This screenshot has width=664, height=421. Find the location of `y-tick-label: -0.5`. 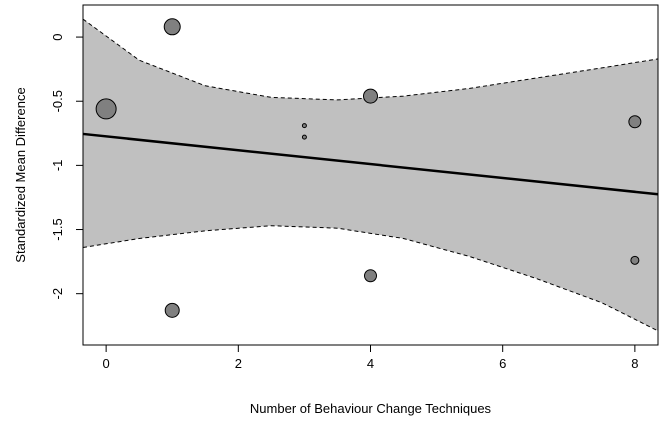

y-tick-label: -0.5 is located at coordinates (57, 101).